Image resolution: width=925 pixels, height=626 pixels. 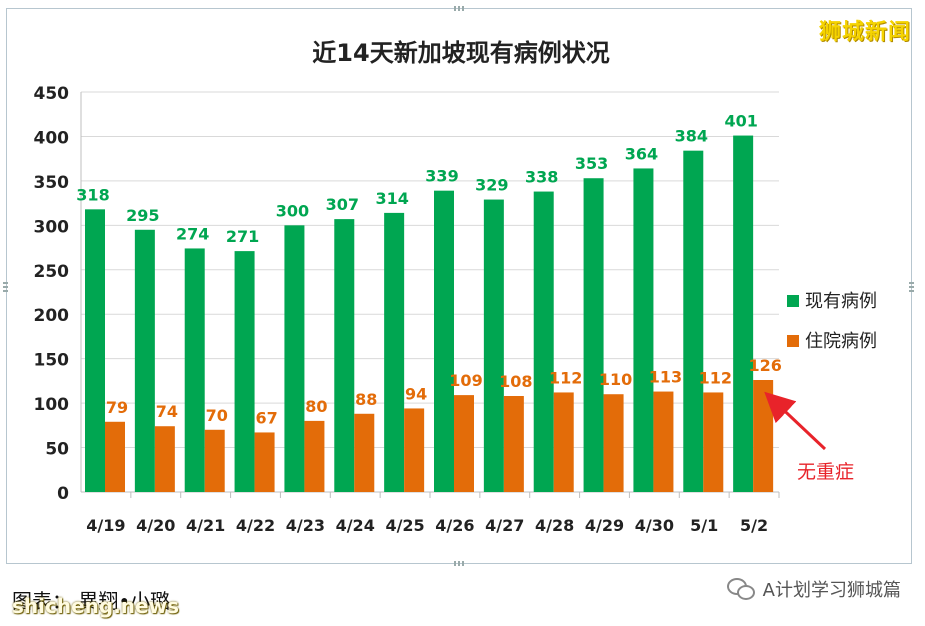 I want to click on chart-credit: 图表： 異翔•小璐, so click(x=91, y=601).